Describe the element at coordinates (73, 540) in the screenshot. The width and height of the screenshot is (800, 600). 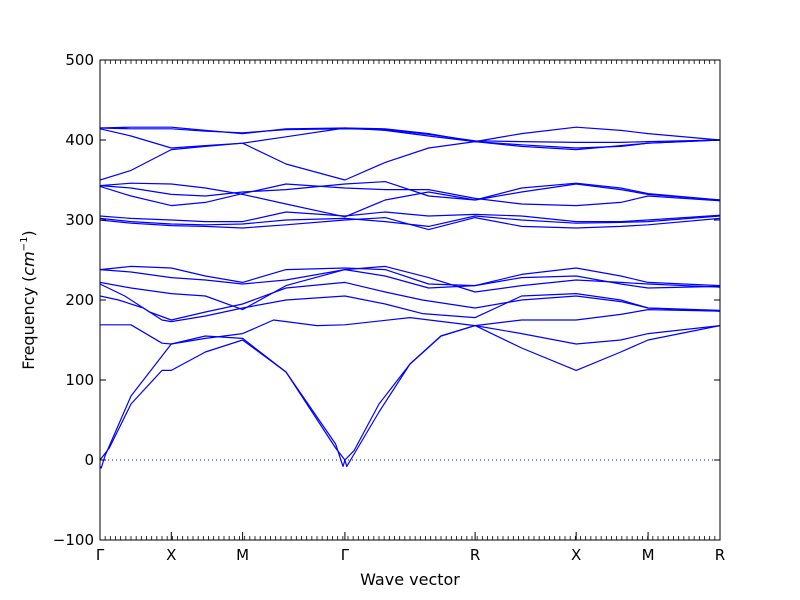
I see `y-tick-label: −100` at that location.